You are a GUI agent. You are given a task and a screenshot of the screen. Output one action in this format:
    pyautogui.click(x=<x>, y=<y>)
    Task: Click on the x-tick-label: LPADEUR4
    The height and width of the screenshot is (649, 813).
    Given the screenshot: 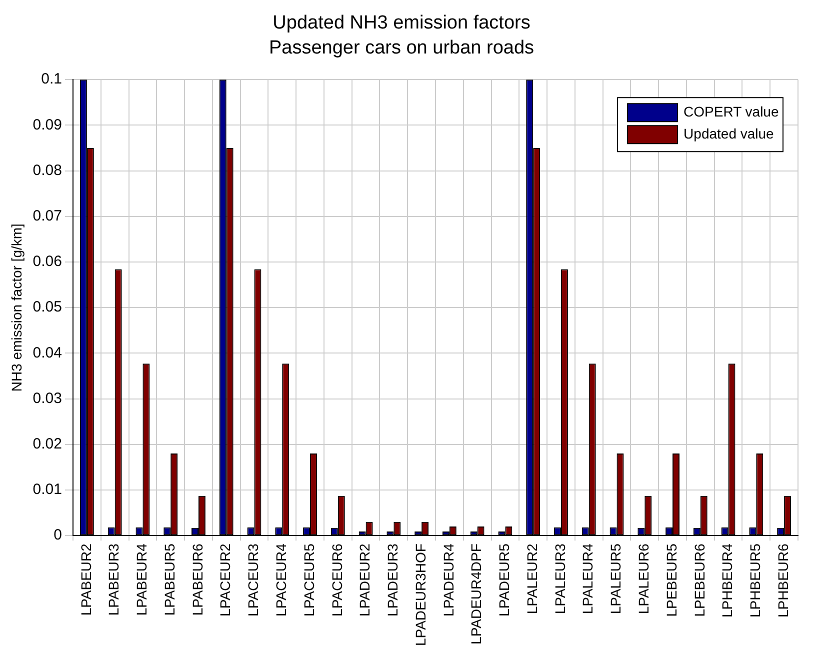 What is the action you would take?
    pyautogui.click(x=448, y=579)
    